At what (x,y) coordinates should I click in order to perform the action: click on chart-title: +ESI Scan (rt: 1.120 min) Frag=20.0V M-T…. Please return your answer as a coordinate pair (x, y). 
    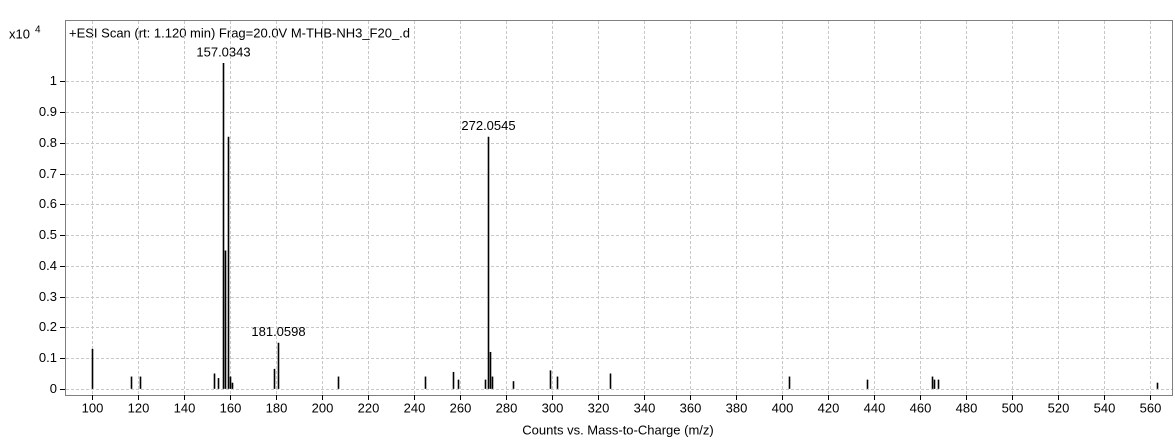
    Looking at the image, I should click on (239, 32).